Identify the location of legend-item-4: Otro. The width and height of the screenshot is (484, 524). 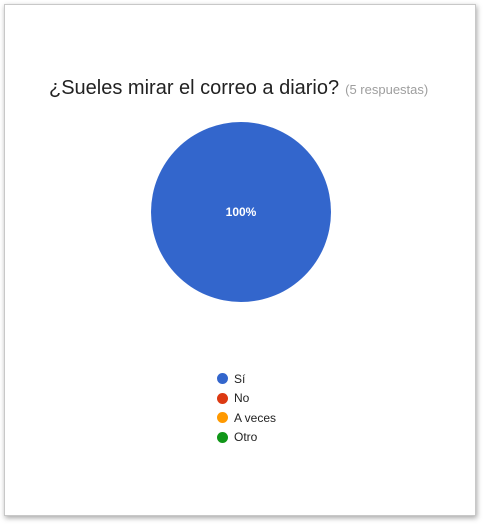
(246, 438).